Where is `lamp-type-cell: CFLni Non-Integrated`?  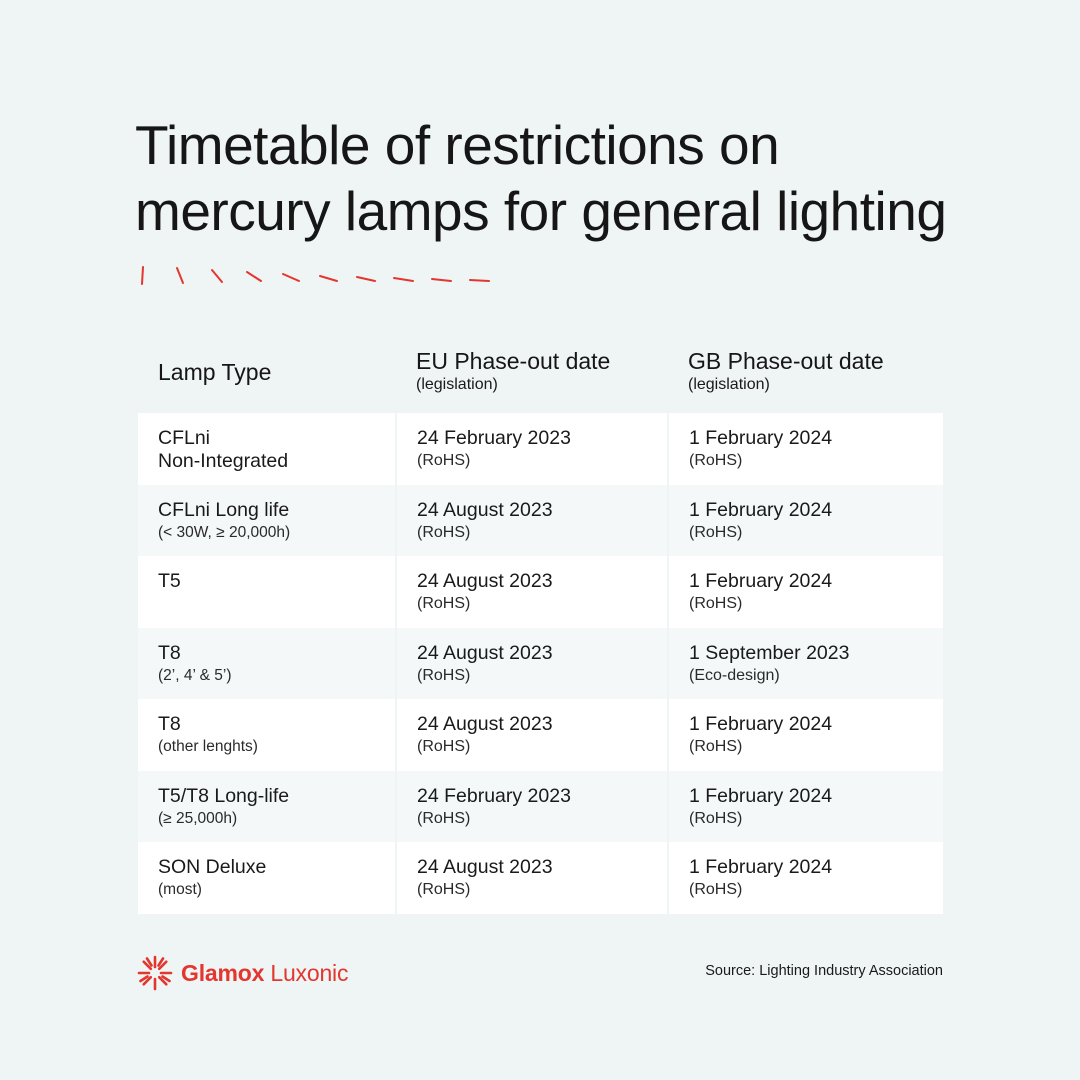 lamp-type-cell: CFLni Non-Integrated is located at coordinates (267, 449).